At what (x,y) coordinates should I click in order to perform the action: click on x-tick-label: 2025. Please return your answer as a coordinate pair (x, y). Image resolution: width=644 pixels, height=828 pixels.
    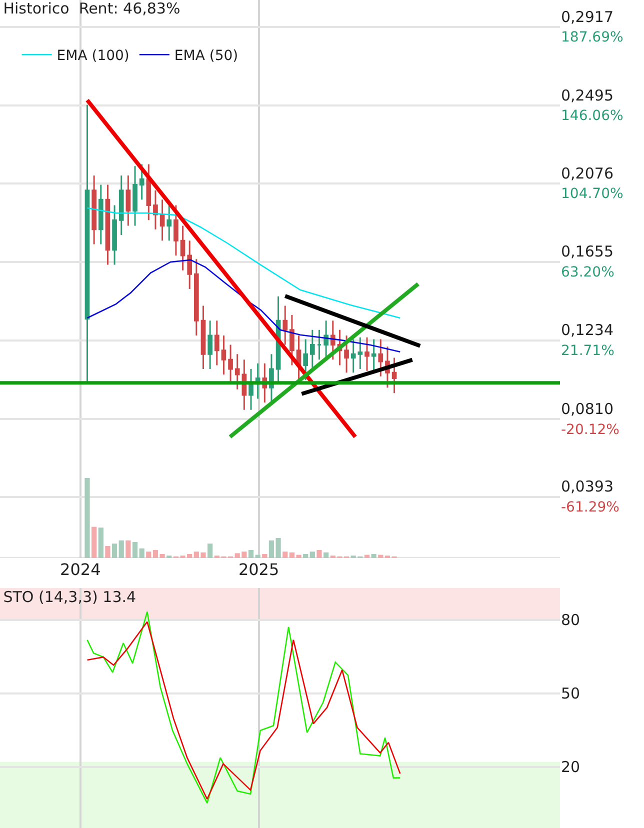
    Looking at the image, I should click on (259, 569).